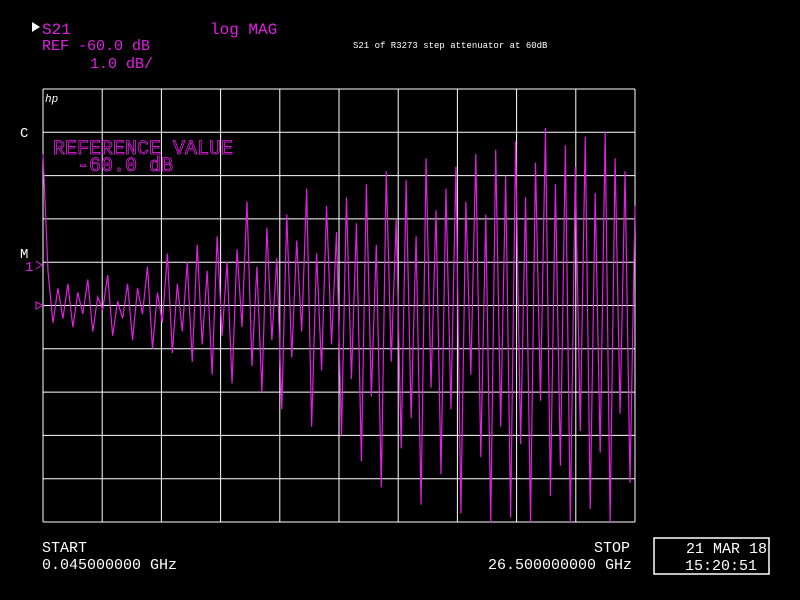 The image size is (800, 600). Describe the element at coordinates (39, 265) in the screenshot. I see `marker-arrow` at that location.